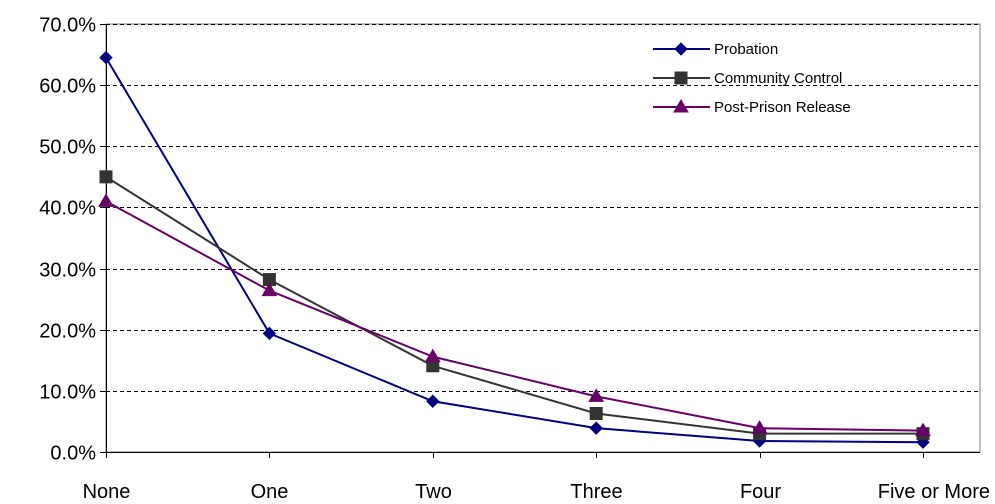 Image resolution: width=995 pixels, height=504 pixels. Describe the element at coordinates (67, 26) in the screenshot. I see `y-tick-label: 70.0%` at that location.